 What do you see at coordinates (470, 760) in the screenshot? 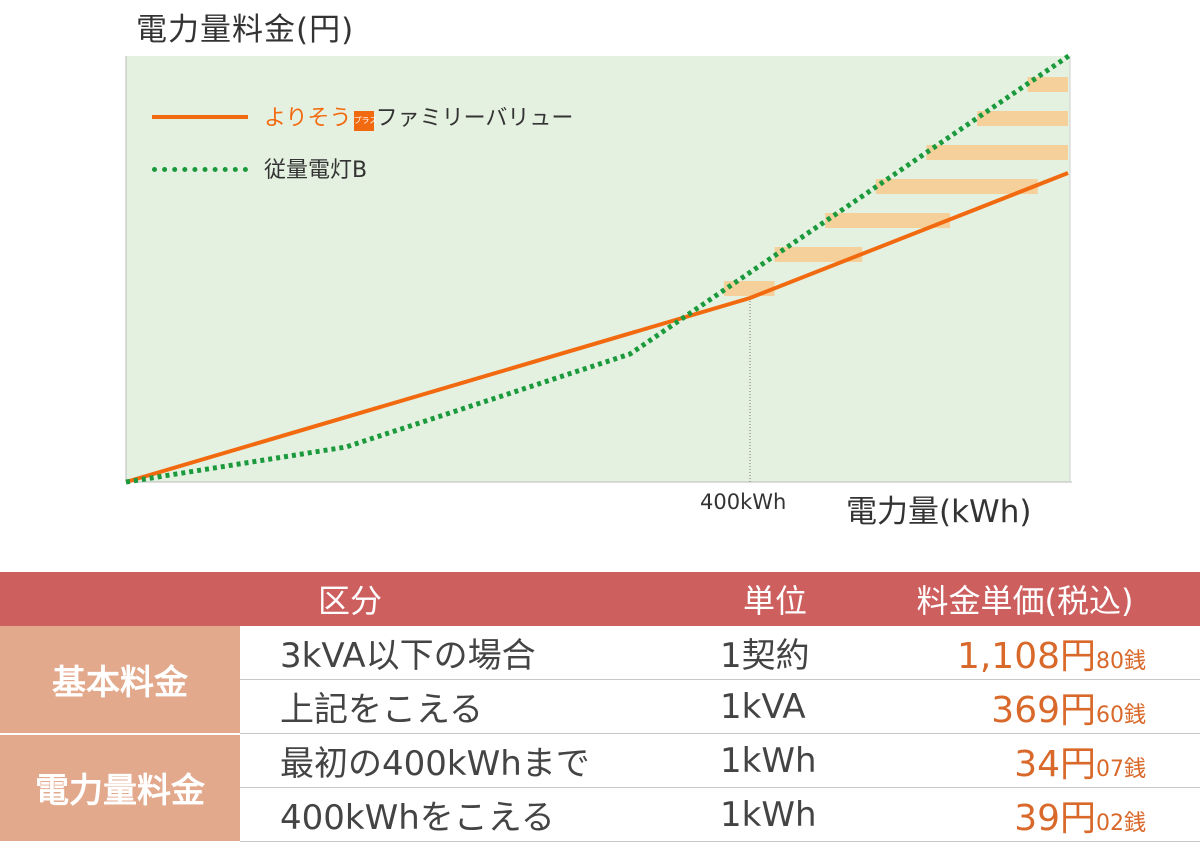
I see `row-desc: 最初の400kWhまで` at bounding box center [470, 760].